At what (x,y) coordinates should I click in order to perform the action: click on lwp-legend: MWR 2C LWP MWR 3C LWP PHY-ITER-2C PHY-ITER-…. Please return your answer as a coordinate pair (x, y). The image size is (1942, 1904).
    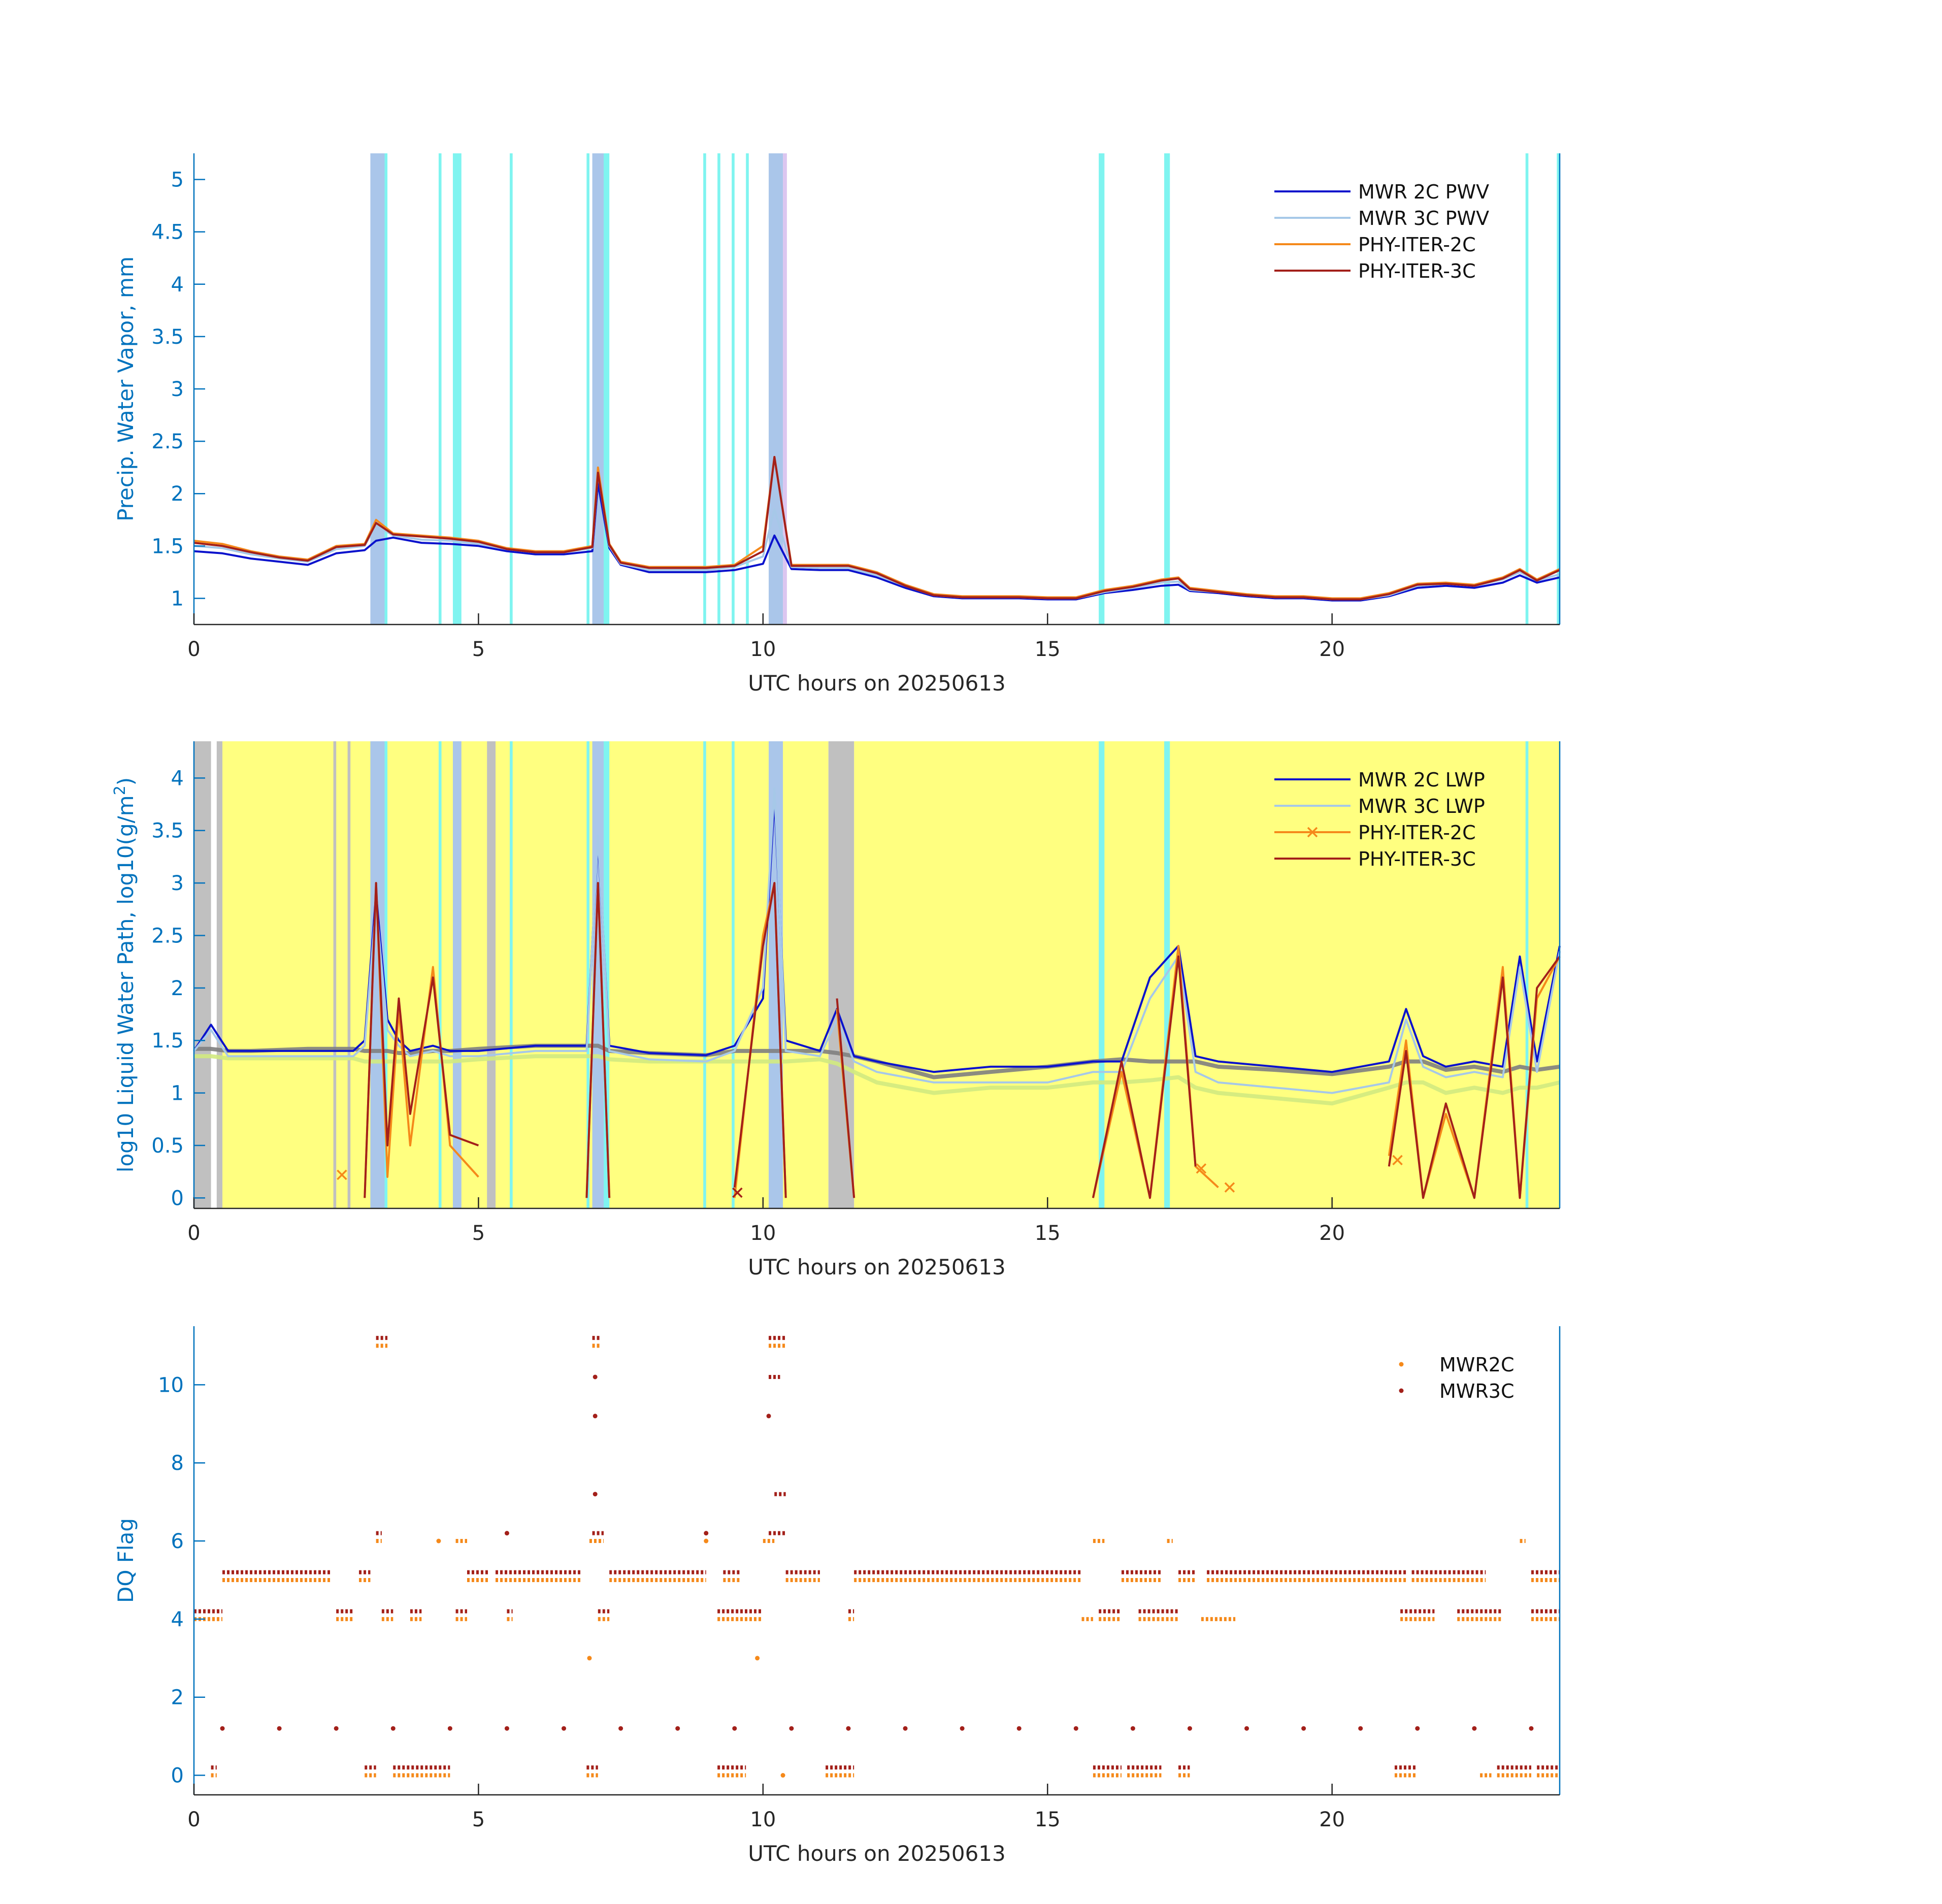
    Looking at the image, I should click on (1379, 820).